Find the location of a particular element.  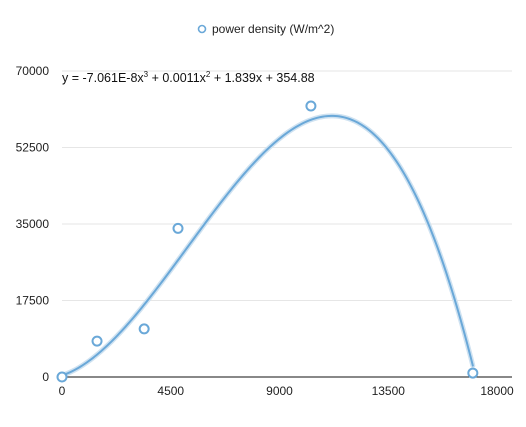

y-tick-label: 17500 is located at coordinates (33, 301).